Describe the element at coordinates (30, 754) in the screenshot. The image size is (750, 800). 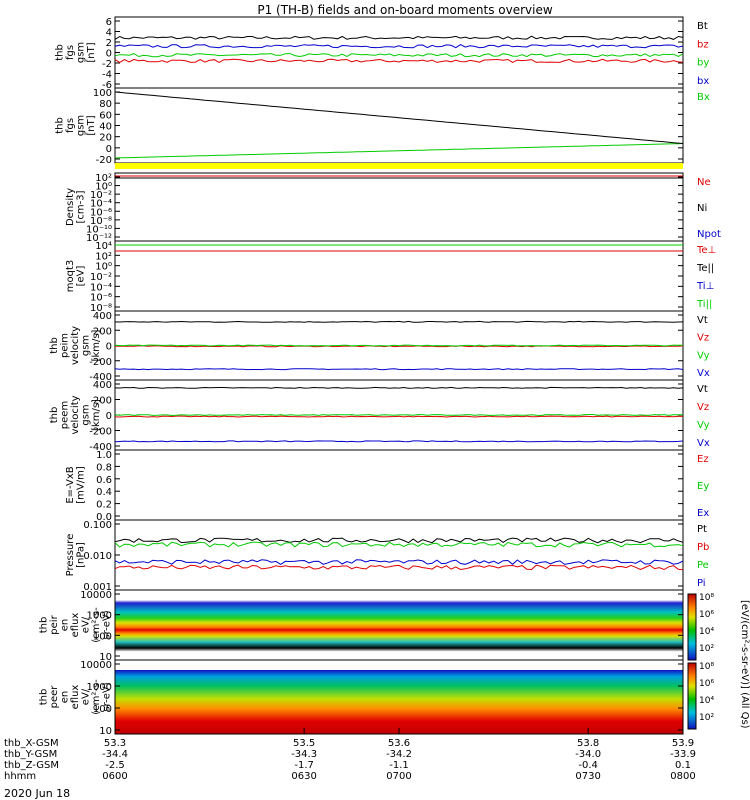
I see `x-row-label: thb_Y-GSM` at that location.